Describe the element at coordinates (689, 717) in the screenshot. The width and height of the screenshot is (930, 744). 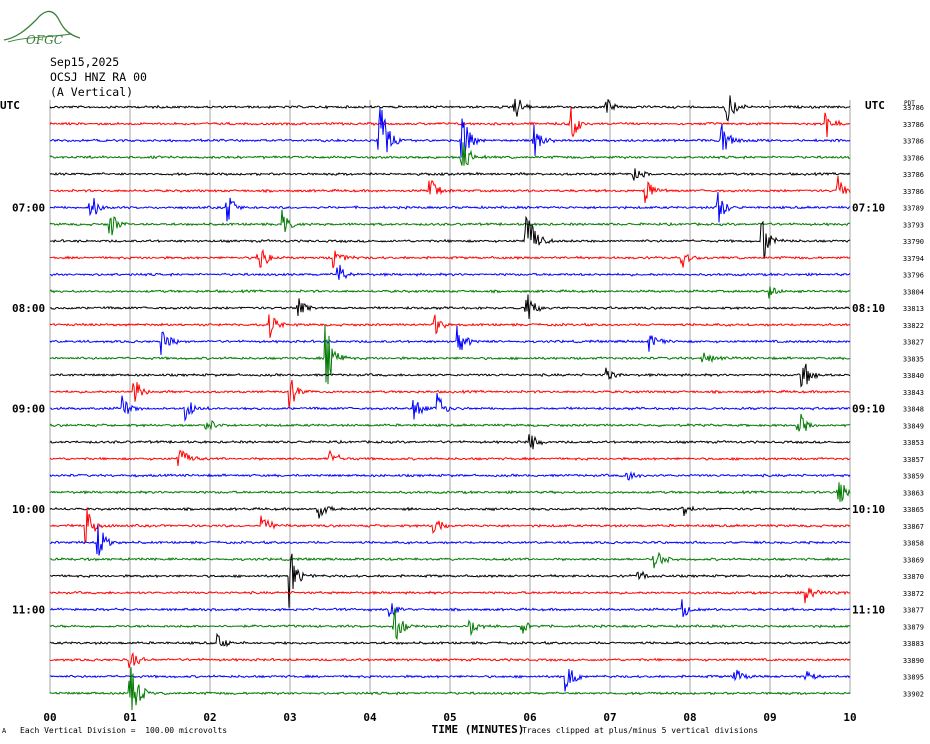
I see `x-tick-label: 08` at that location.